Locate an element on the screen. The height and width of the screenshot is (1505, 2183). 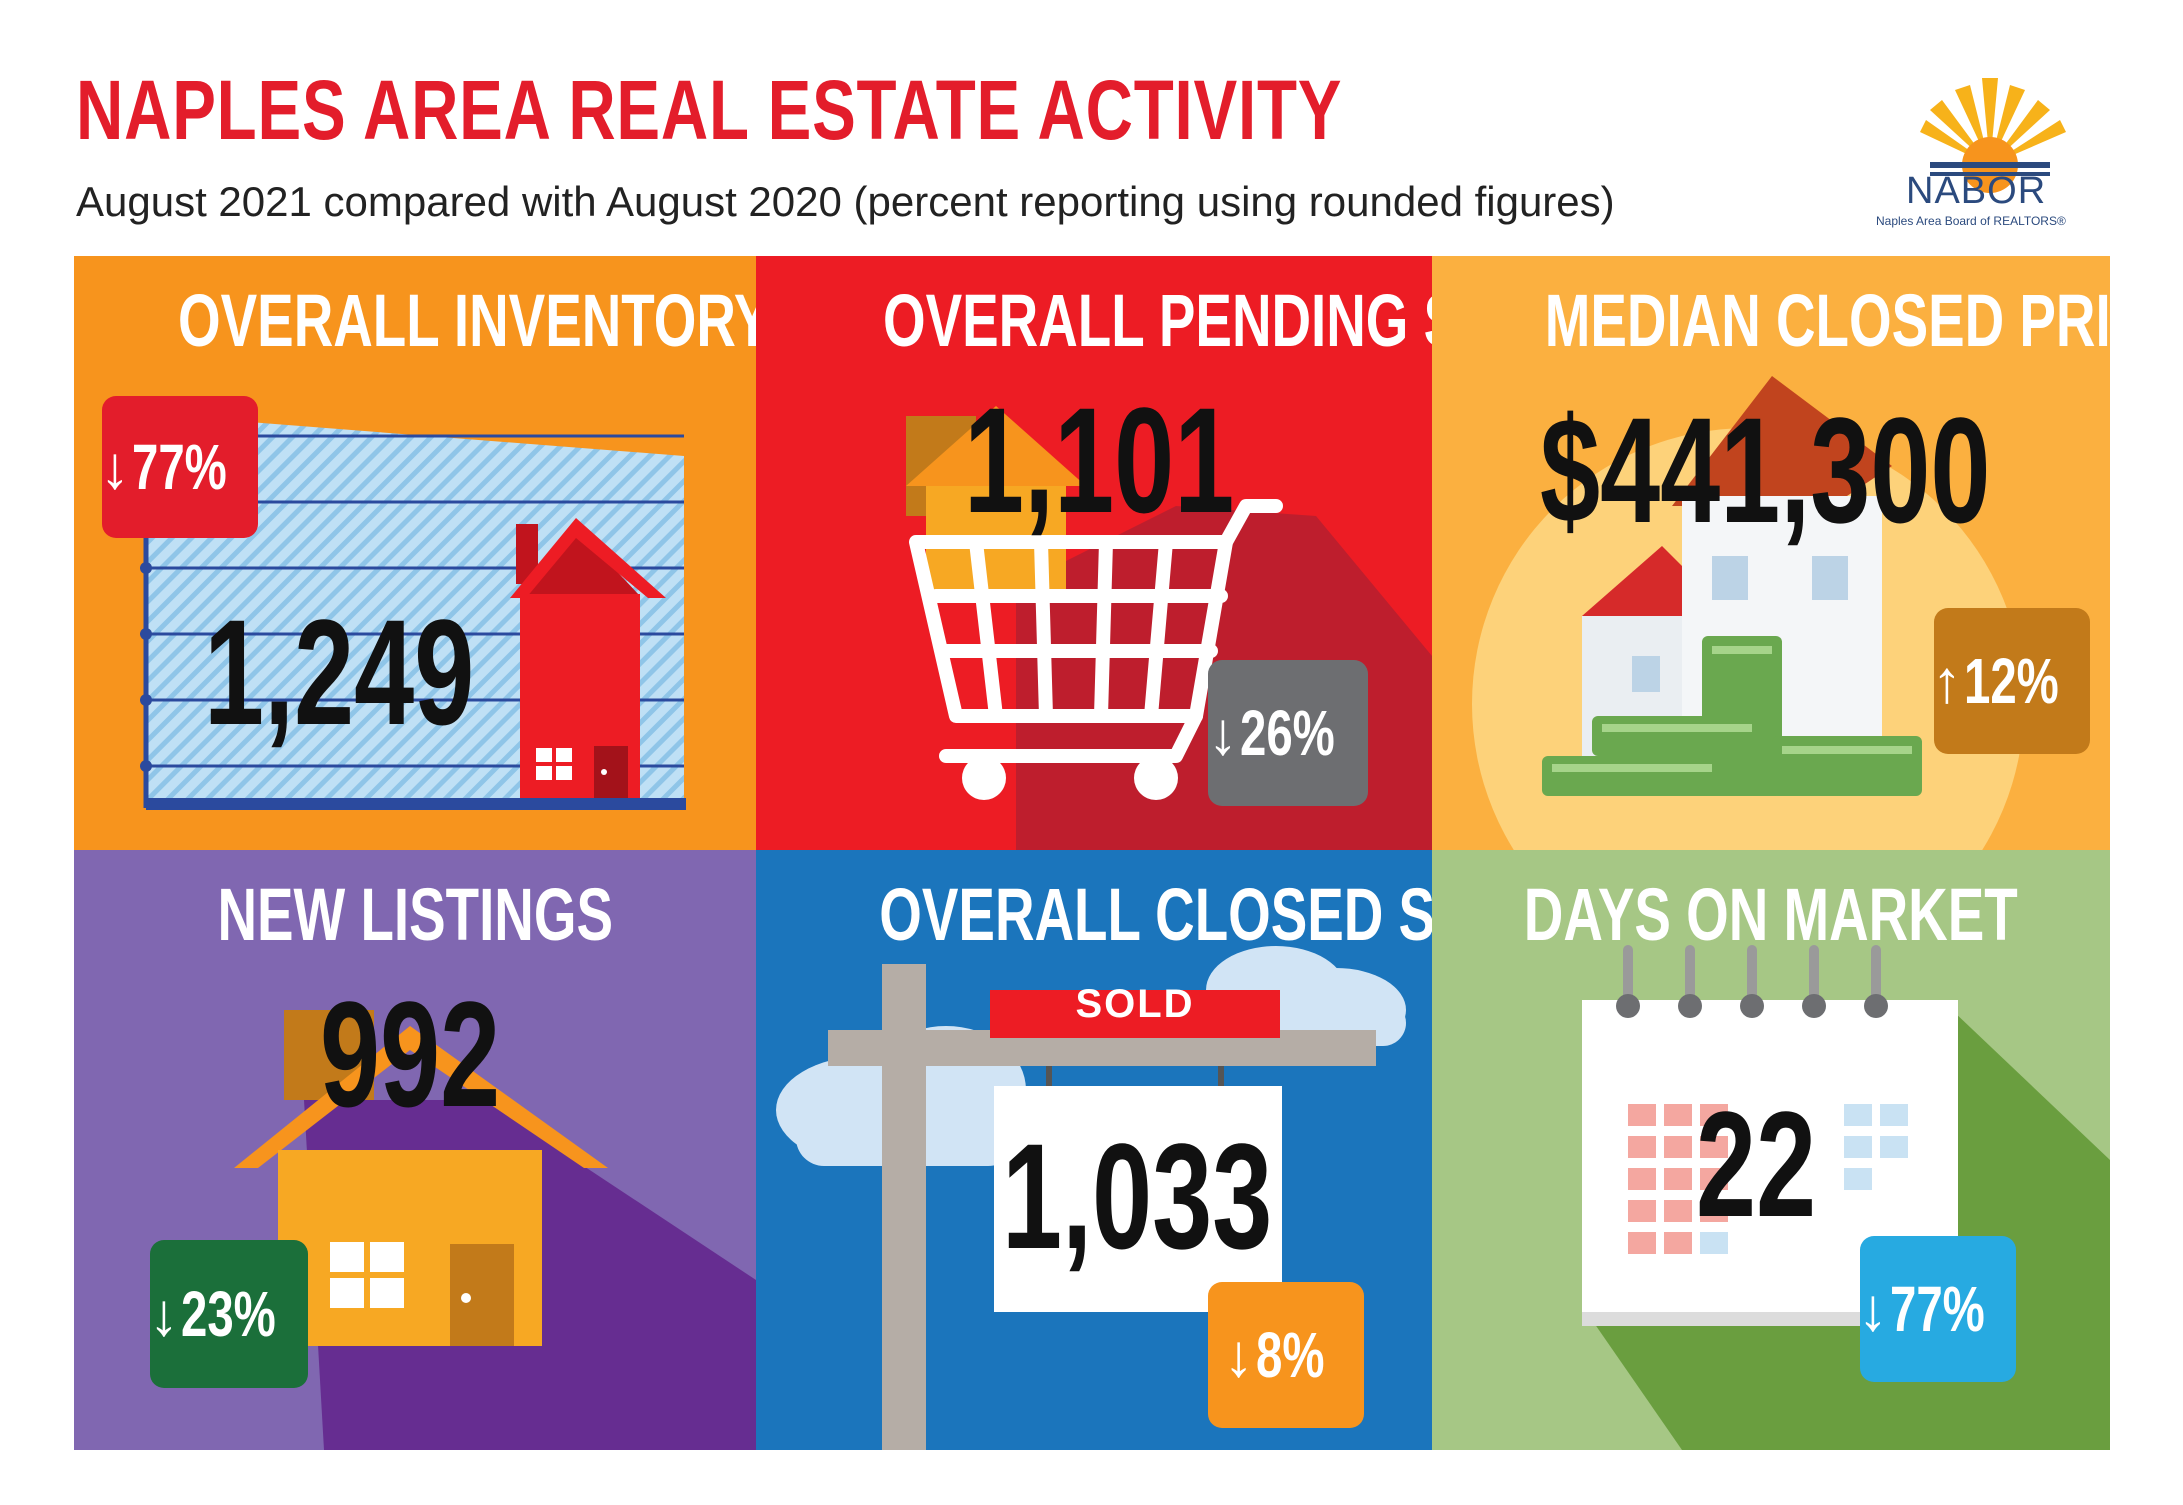
overall-inventory-change-badge: ↓ 77% is located at coordinates (178, 467).